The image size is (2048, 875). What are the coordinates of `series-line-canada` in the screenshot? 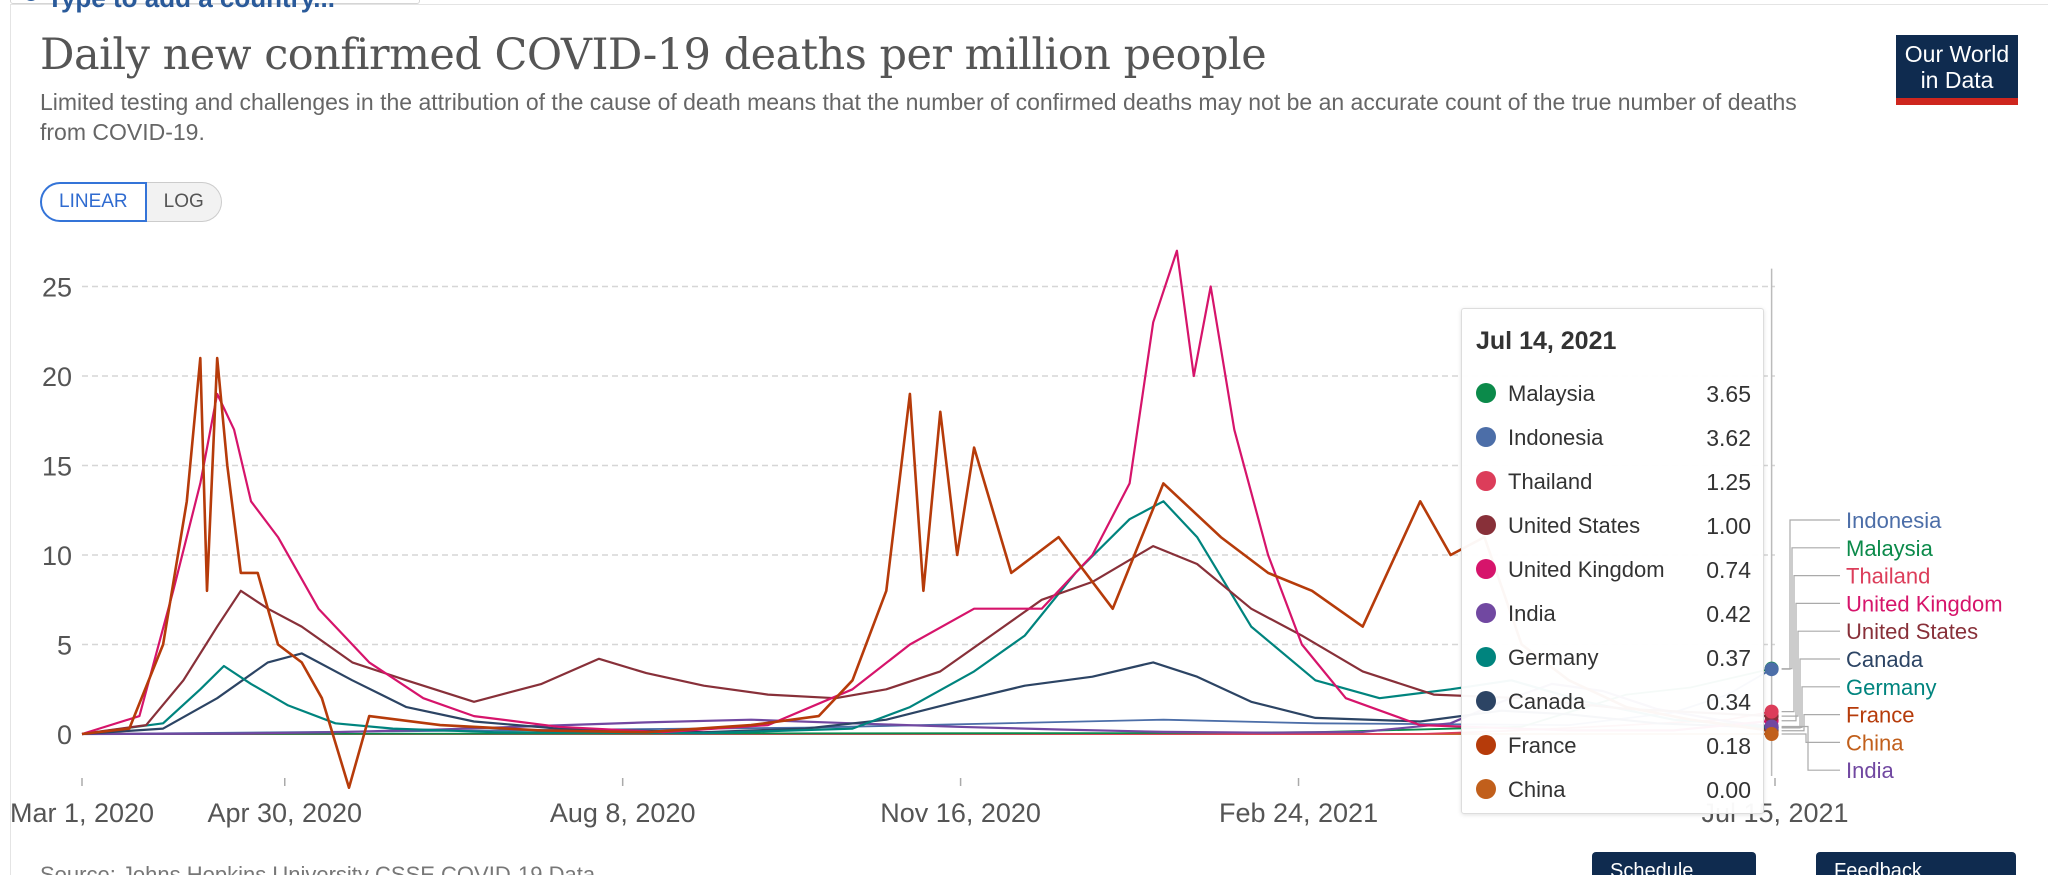 It's located at (926, 694).